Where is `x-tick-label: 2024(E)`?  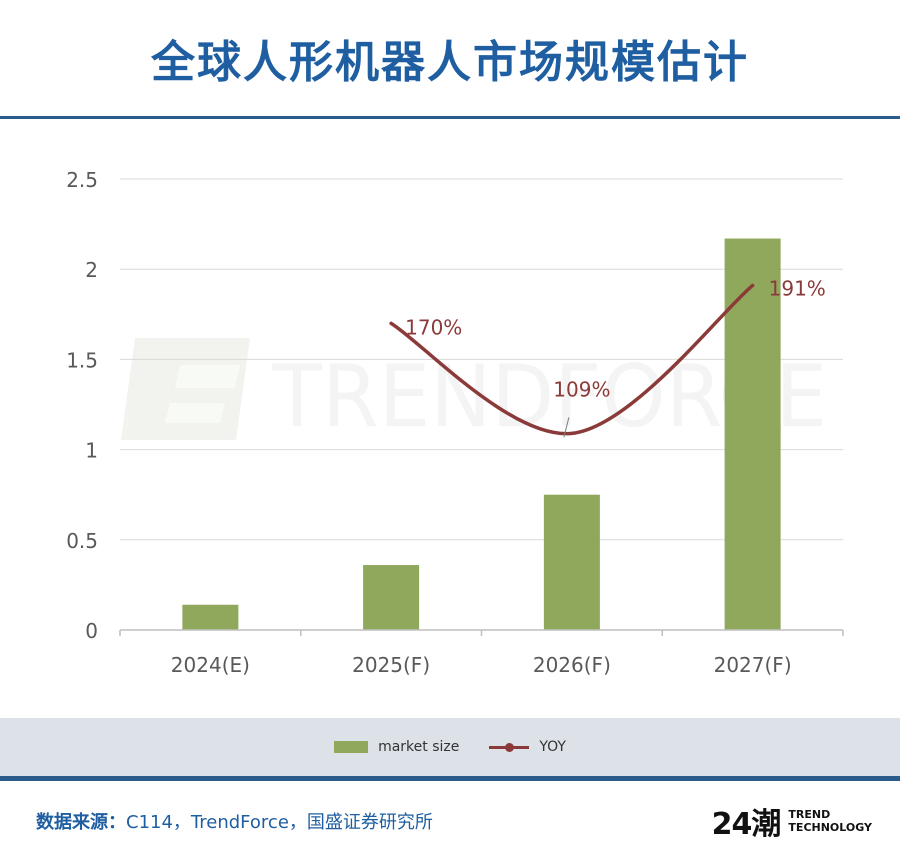
x-tick-label: 2024(E) is located at coordinates (210, 665).